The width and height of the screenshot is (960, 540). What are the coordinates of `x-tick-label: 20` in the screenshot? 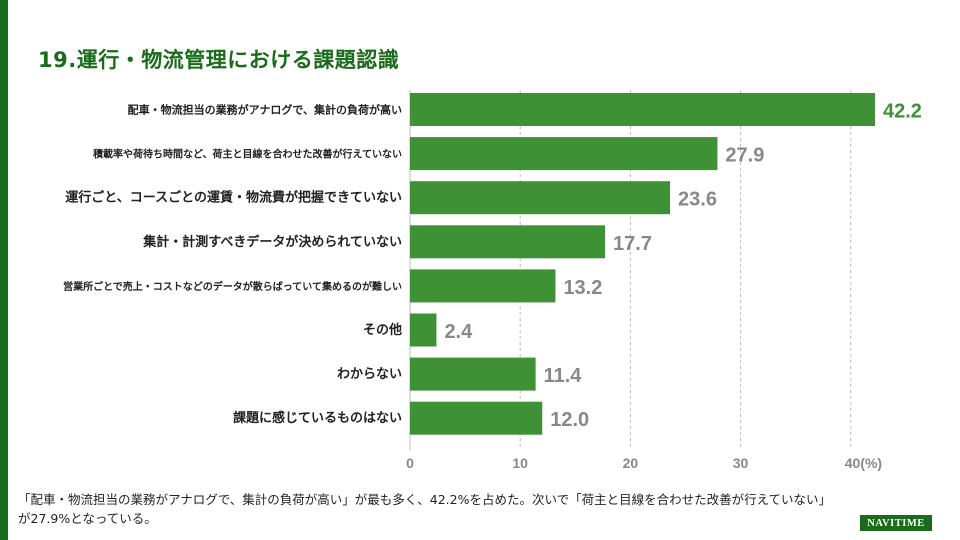 It's located at (631, 463).